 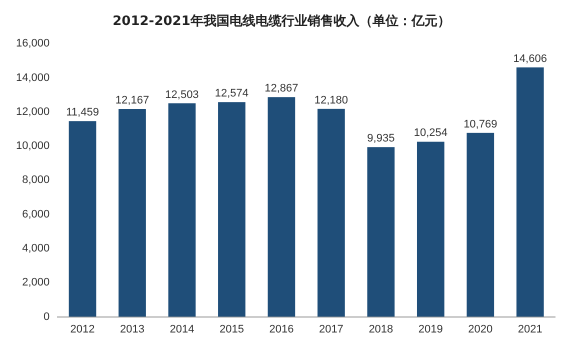 I want to click on x-tick-label: 2019, so click(x=430, y=329).